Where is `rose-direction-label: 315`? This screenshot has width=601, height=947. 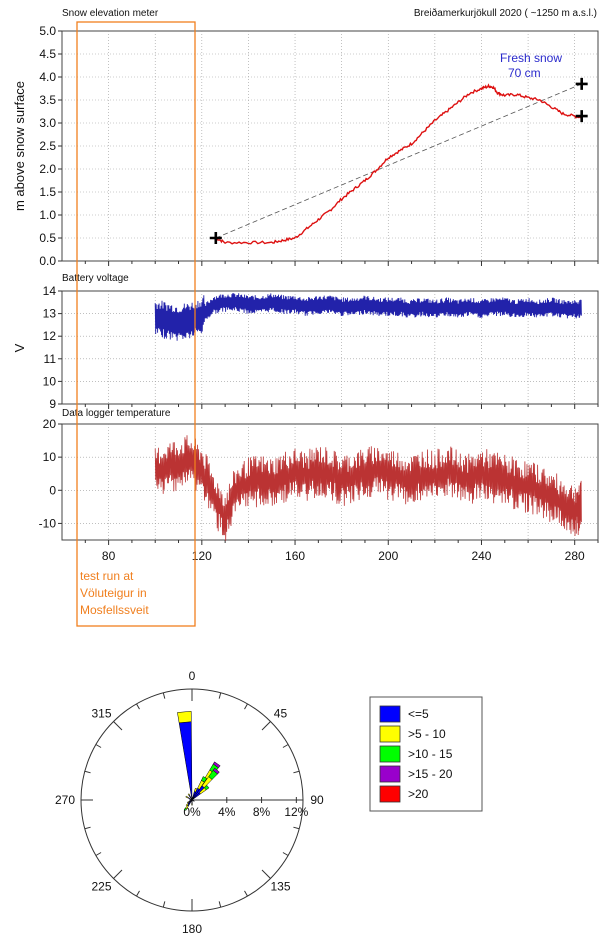 rose-direction-label: 315 is located at coordinates (101, 714).